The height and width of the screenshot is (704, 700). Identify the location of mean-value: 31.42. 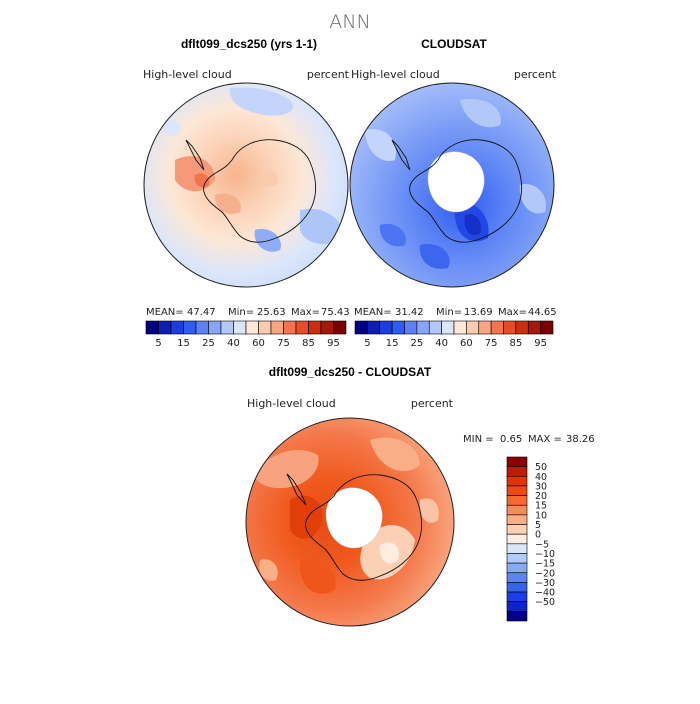
(409, 312).